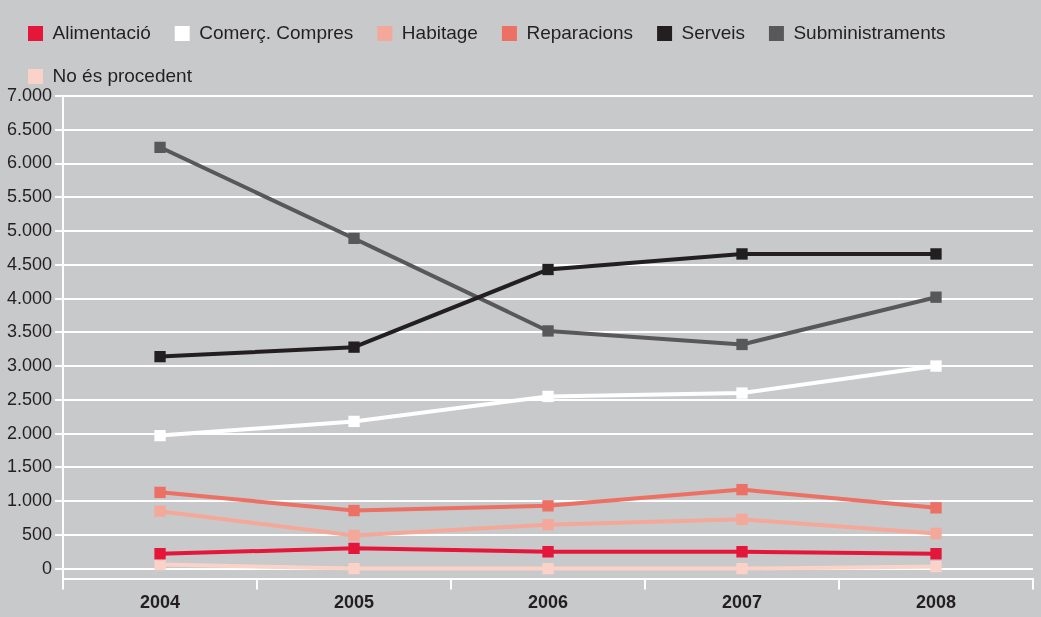 The width and height of the screenshot is (1041, 617). What do you see at coordinates (869, 32) in the screenshot?
I see `legend-label: Subministraments` at bounding box center [869, 32].